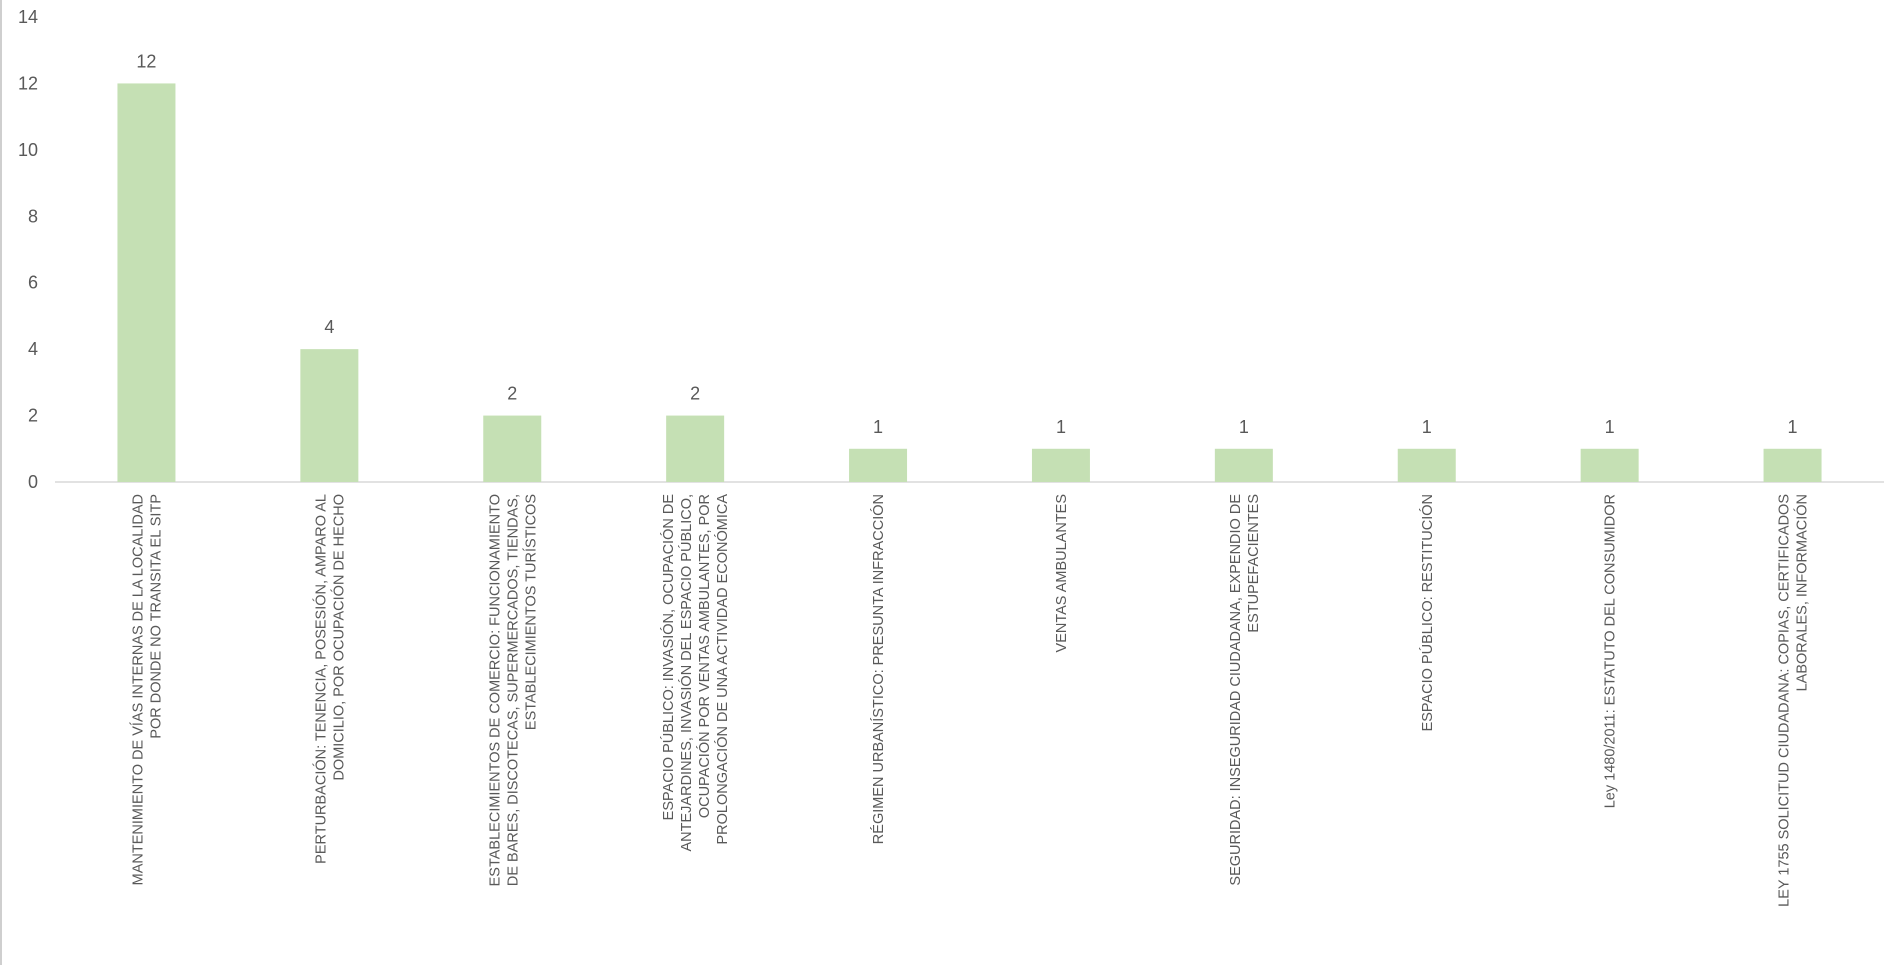 The height and width of the screenshot is (970, 1884). I want to click on category-label-line: ESTABLECIMIENTOS TURÍSTICOS, so click(530, 612).